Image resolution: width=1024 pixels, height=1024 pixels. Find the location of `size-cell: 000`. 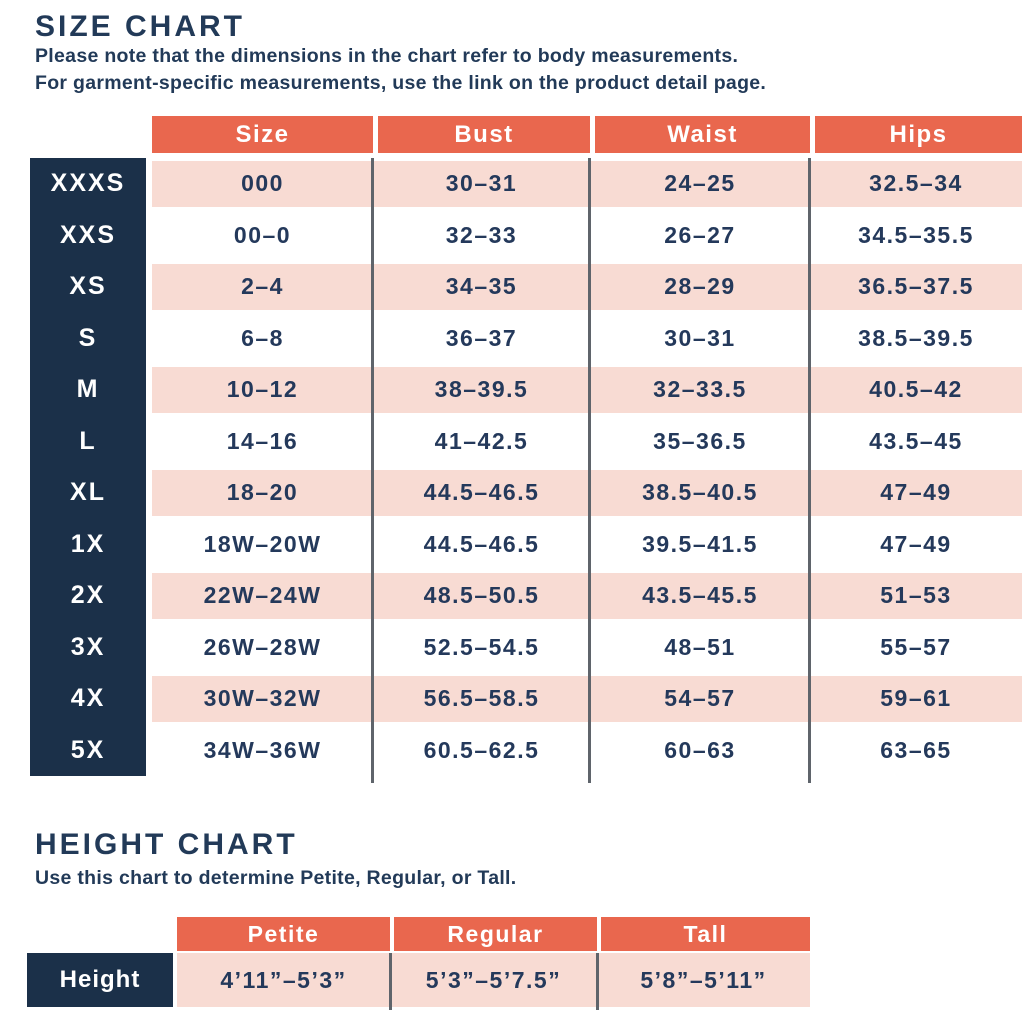

size-cell: 000 is located at coordinates (262, 184).